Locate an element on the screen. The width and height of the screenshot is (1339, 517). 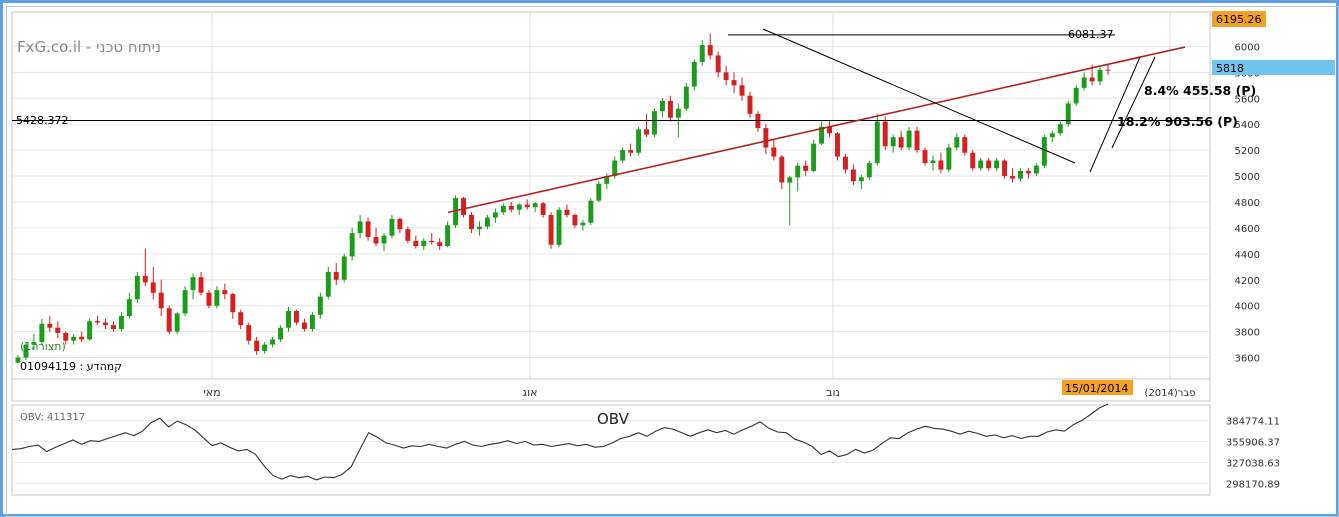
top-price-badge is located at coordinates (1239, 19).